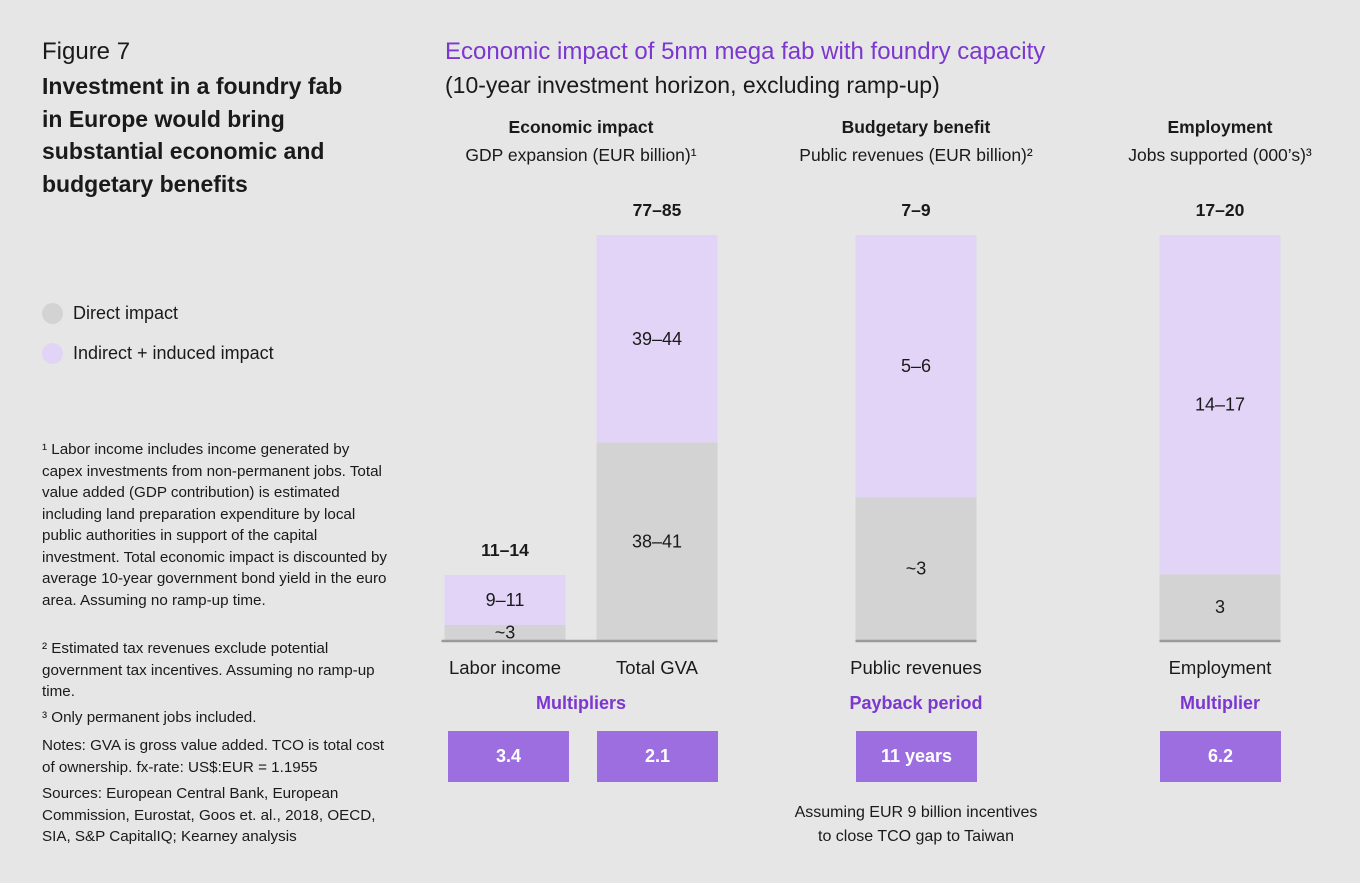 This screenshot has height=883, width=1360. I want to click on multiplier-box-labor-income: 3.4, so click(508, 756).